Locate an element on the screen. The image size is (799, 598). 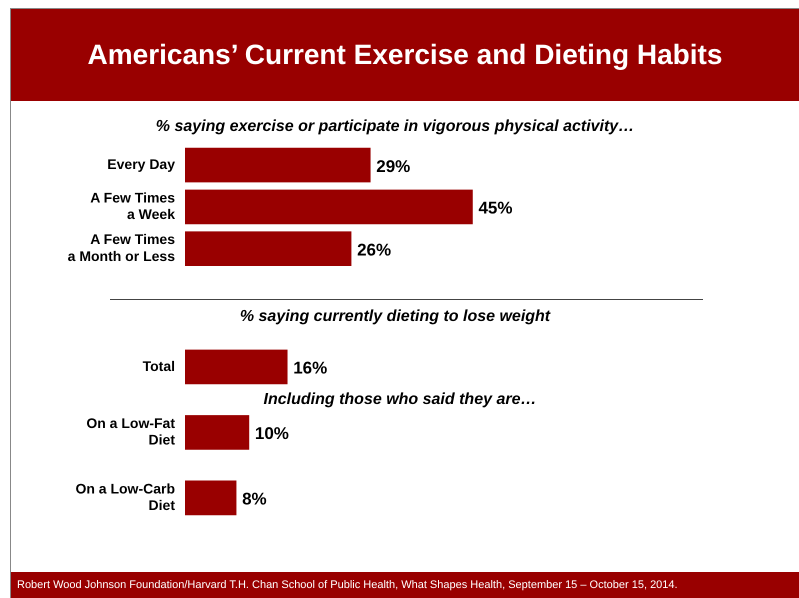
data-label: 45% is located at coordinates (495, 208).